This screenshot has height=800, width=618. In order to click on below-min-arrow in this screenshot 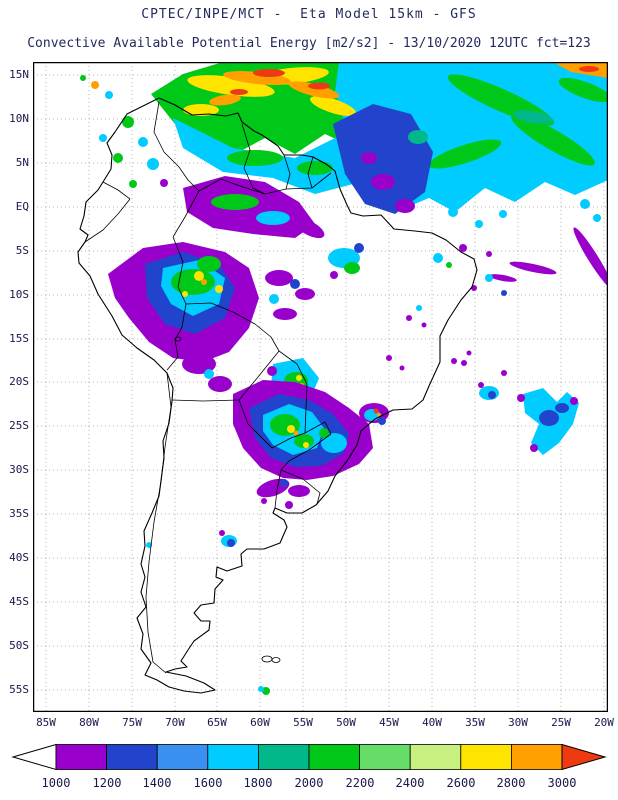, I will do `click(34, 757)`.